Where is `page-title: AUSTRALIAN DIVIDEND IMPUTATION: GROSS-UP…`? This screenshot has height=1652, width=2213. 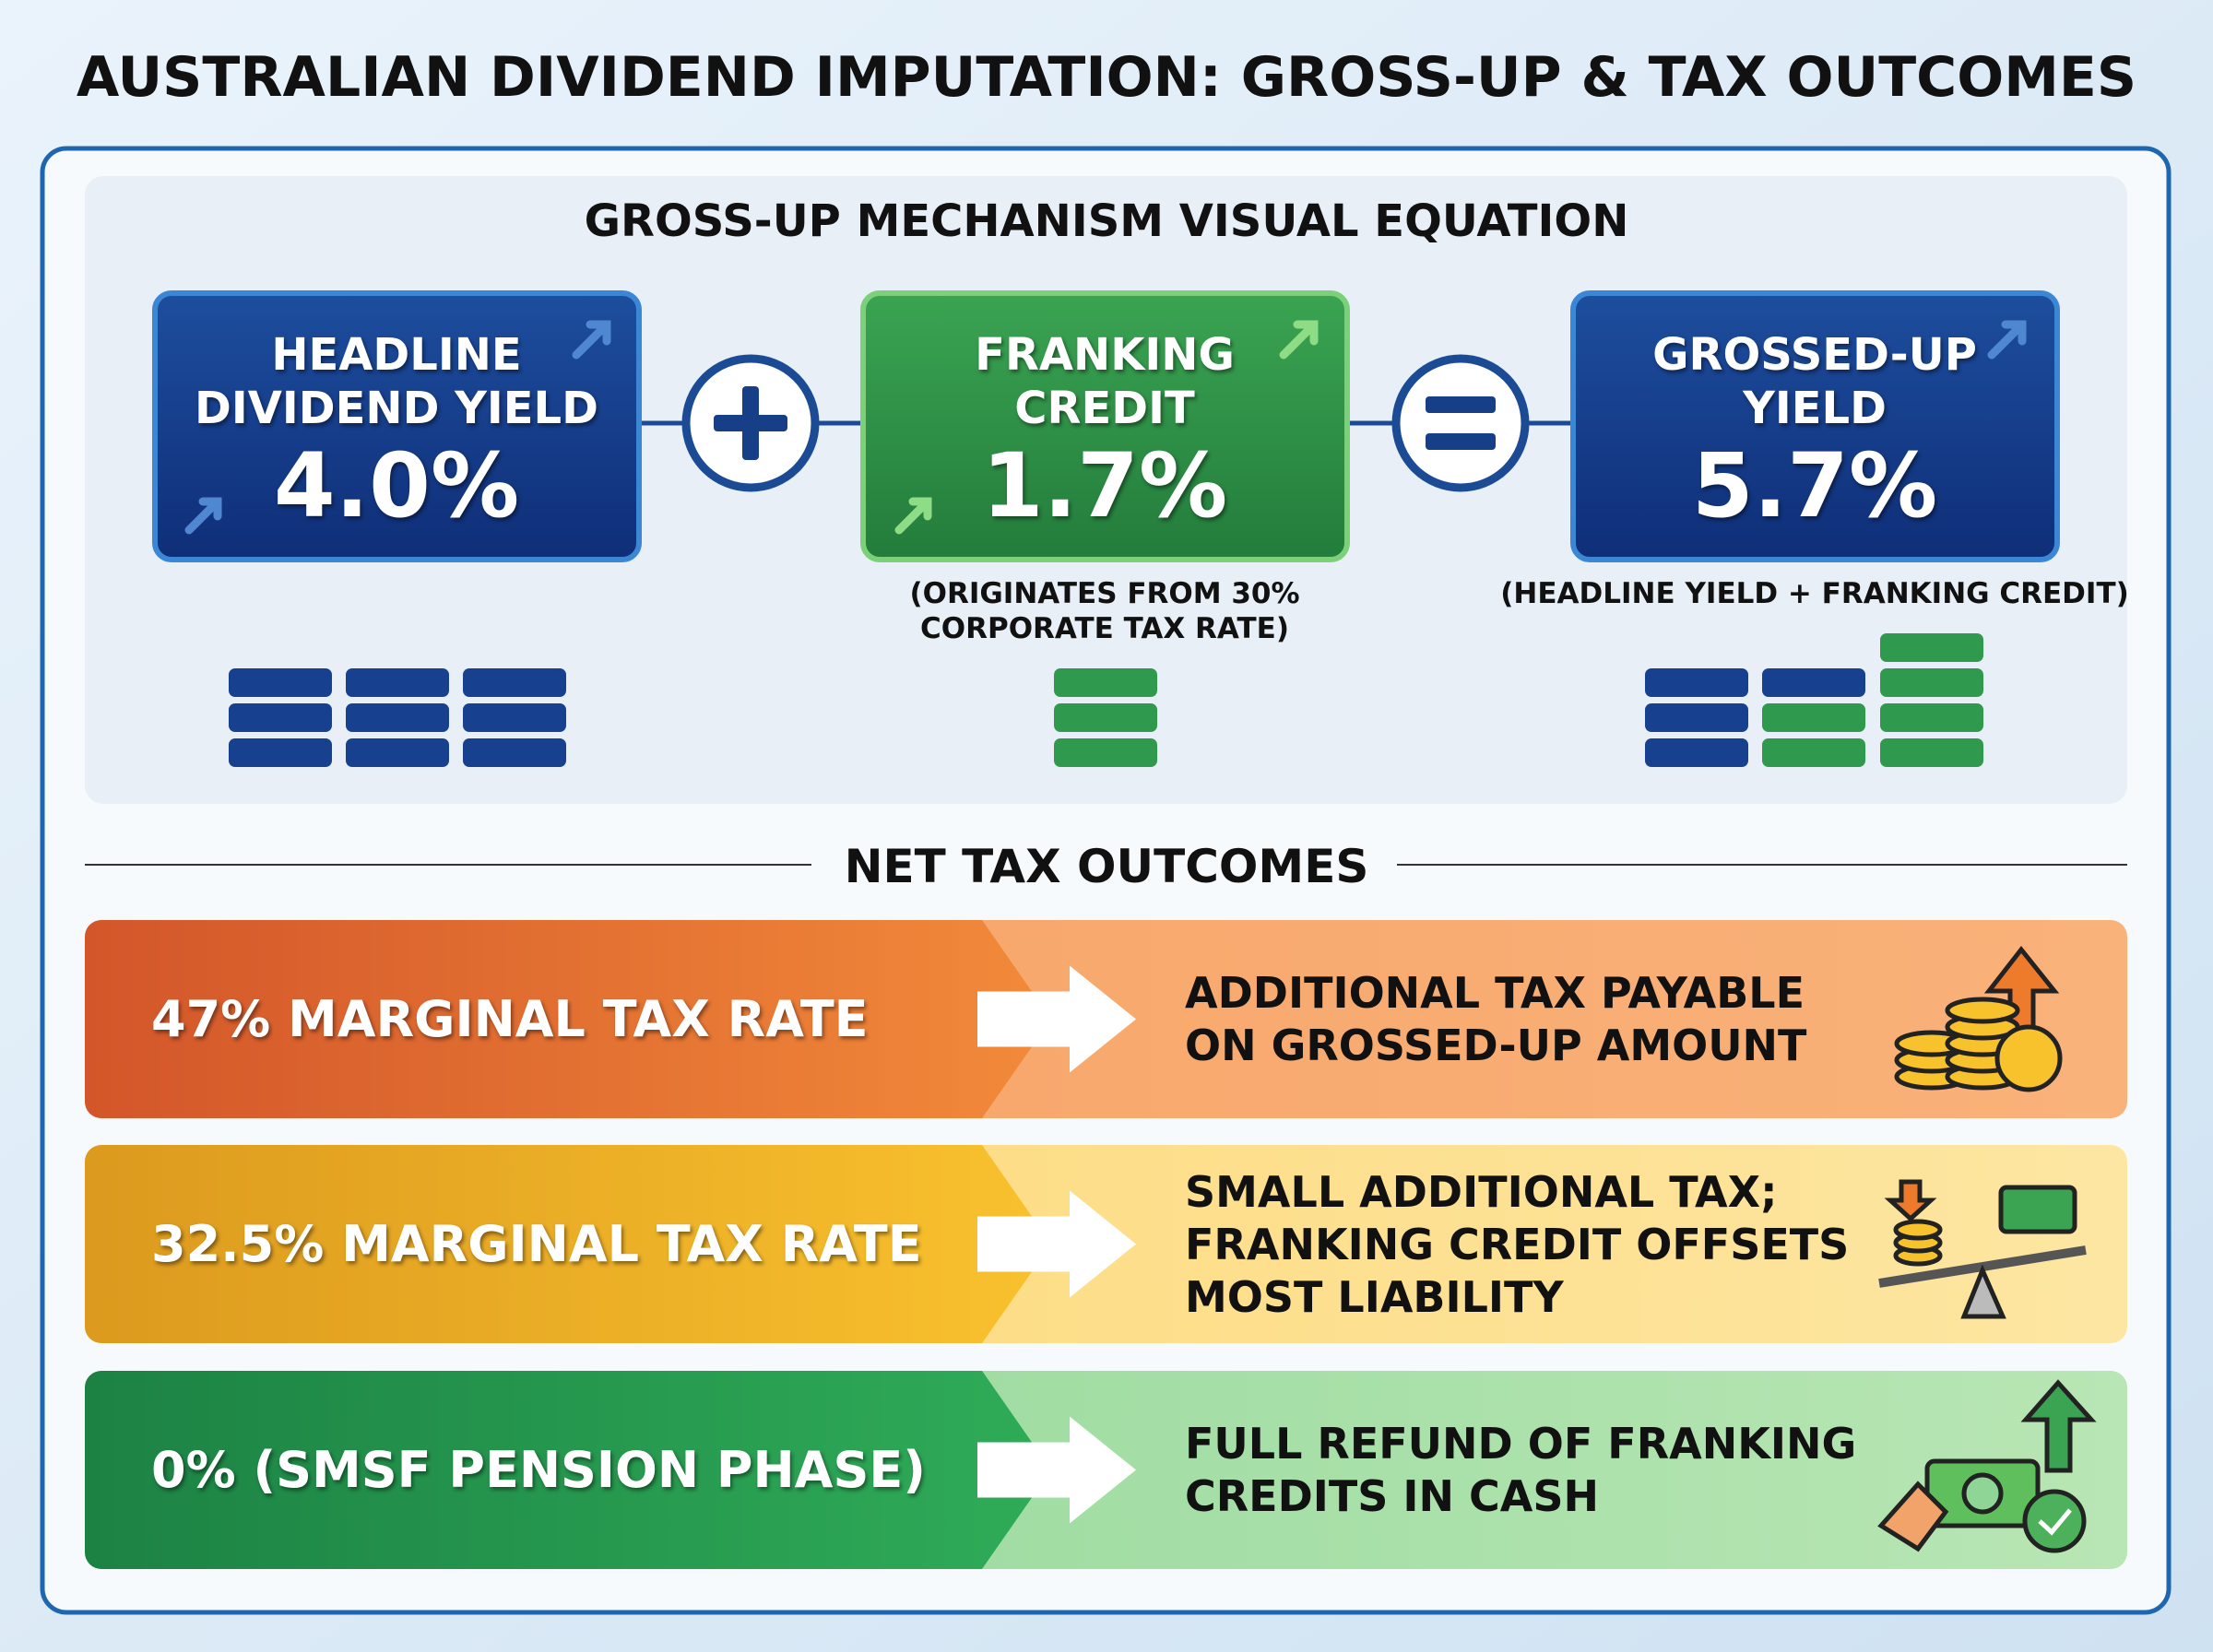 page-title: AUSTRALIAN DIVIDEND IMPUTATION: GROSS-UP… is located at coordinates (1106, 77).